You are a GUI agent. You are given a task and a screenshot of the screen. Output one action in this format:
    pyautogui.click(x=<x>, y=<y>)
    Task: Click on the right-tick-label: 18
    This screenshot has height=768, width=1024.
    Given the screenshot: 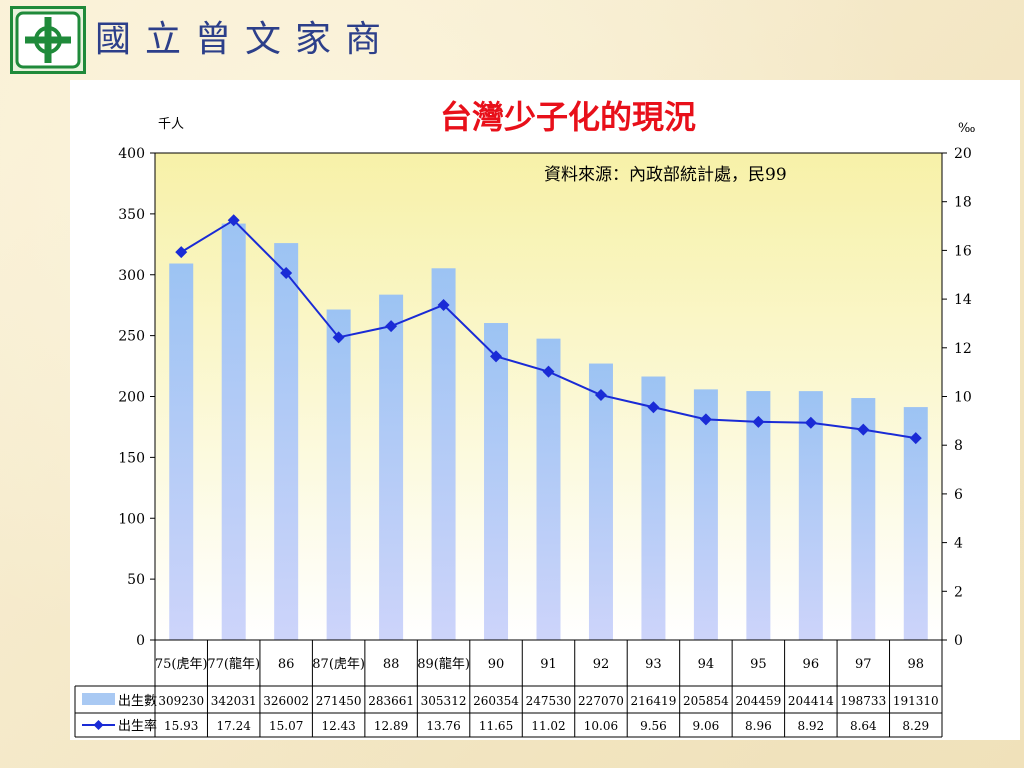 What is the action you would take?
    pyautogui.click(x=963, y=203)
    